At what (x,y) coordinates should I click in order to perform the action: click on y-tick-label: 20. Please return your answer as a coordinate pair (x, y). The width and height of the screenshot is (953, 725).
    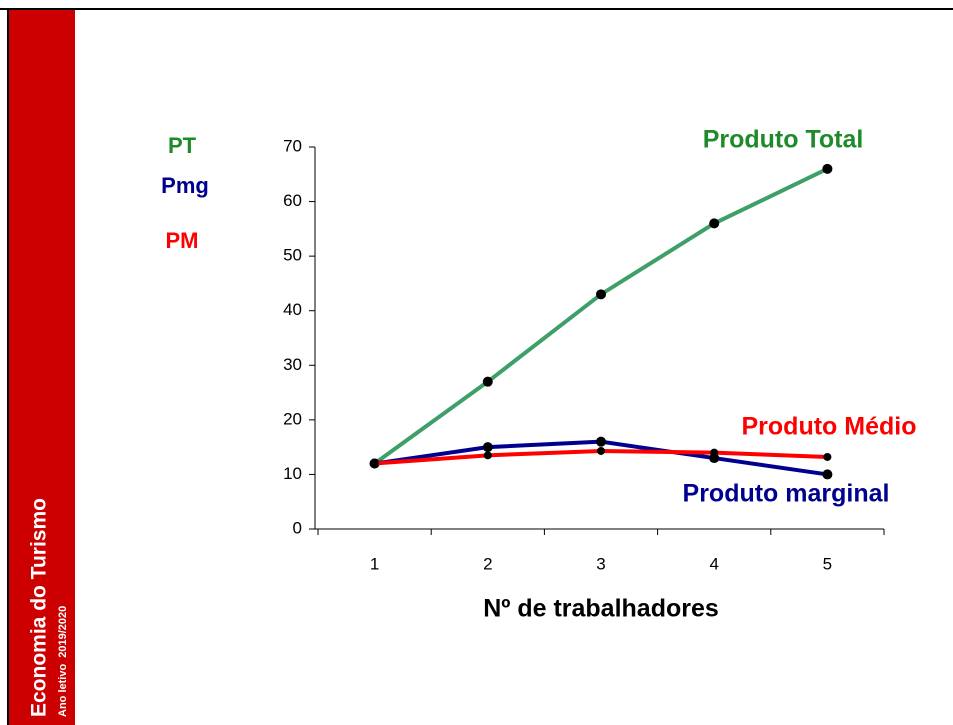
    Looking at the image, I should click on (292, 418).